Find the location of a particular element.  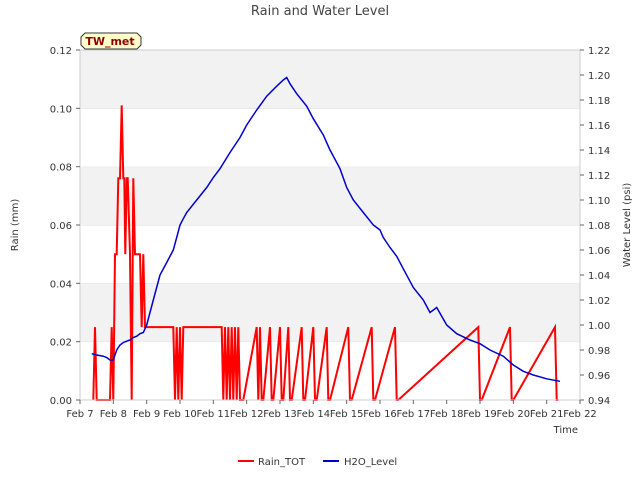

y-left-tick-label: 0.00 is located at coordinates (61, 401).